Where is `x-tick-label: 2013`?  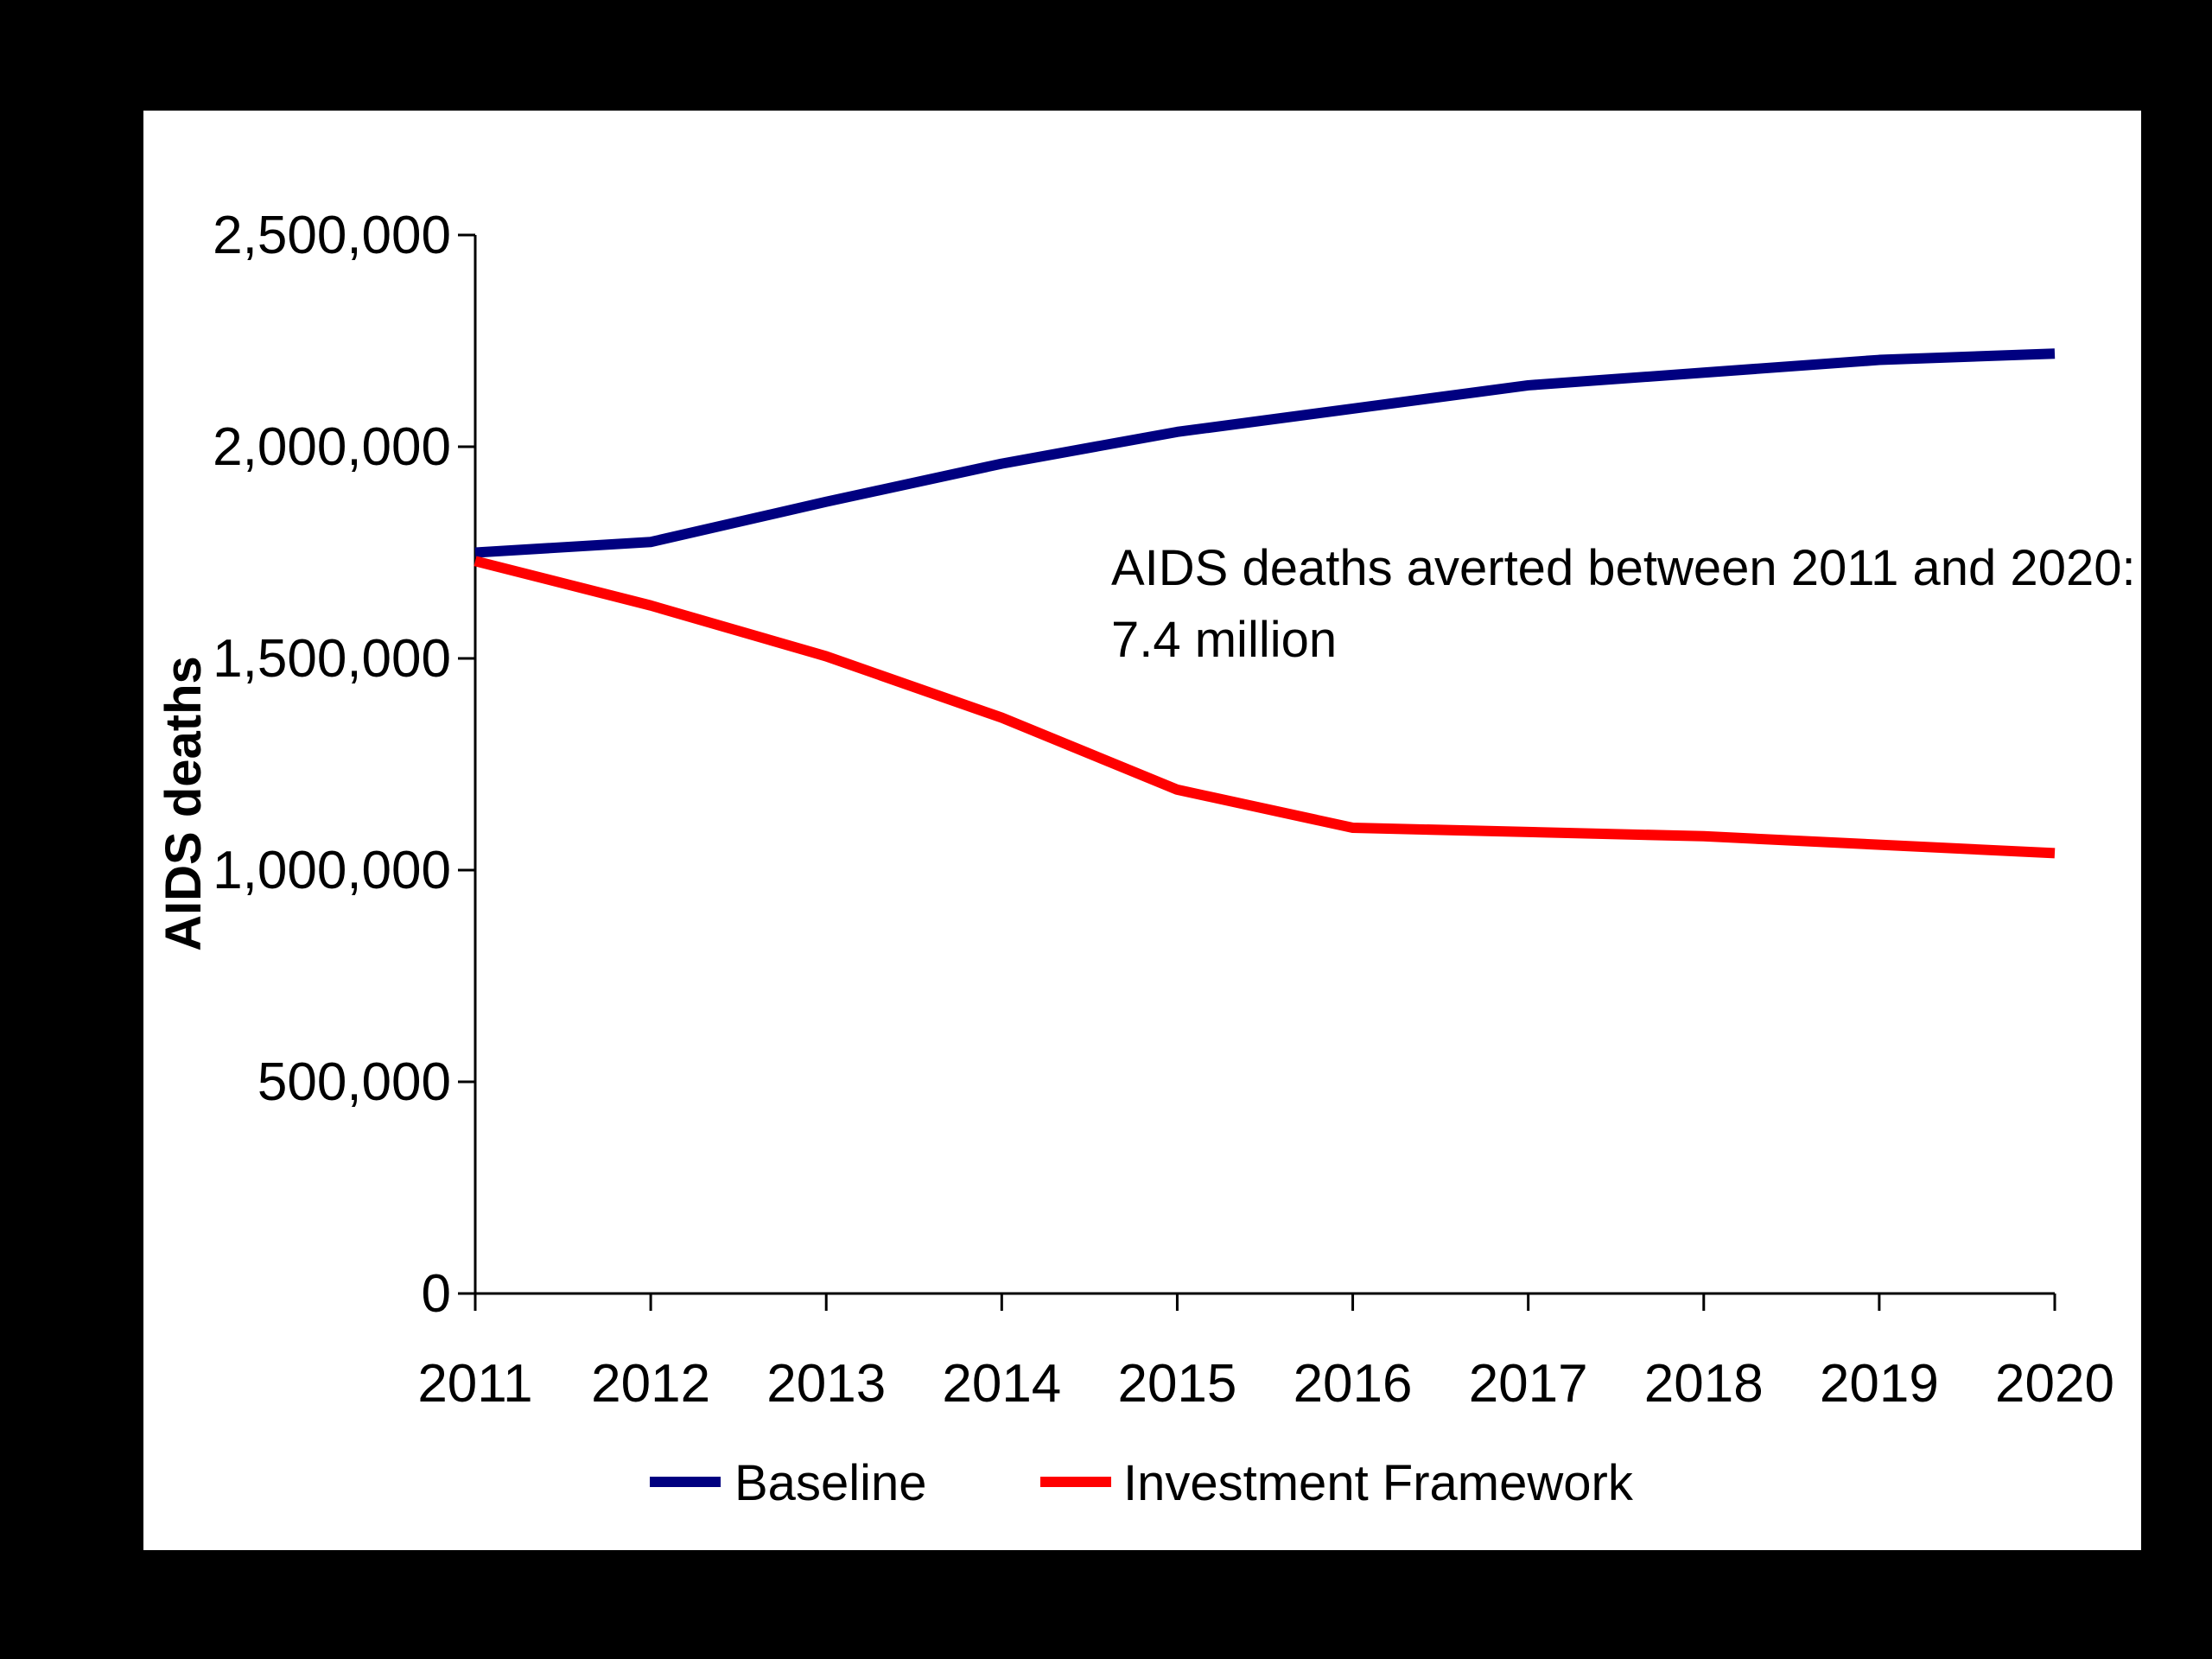
x-tick-label: 2013 is located at coordinates (826, 1384).